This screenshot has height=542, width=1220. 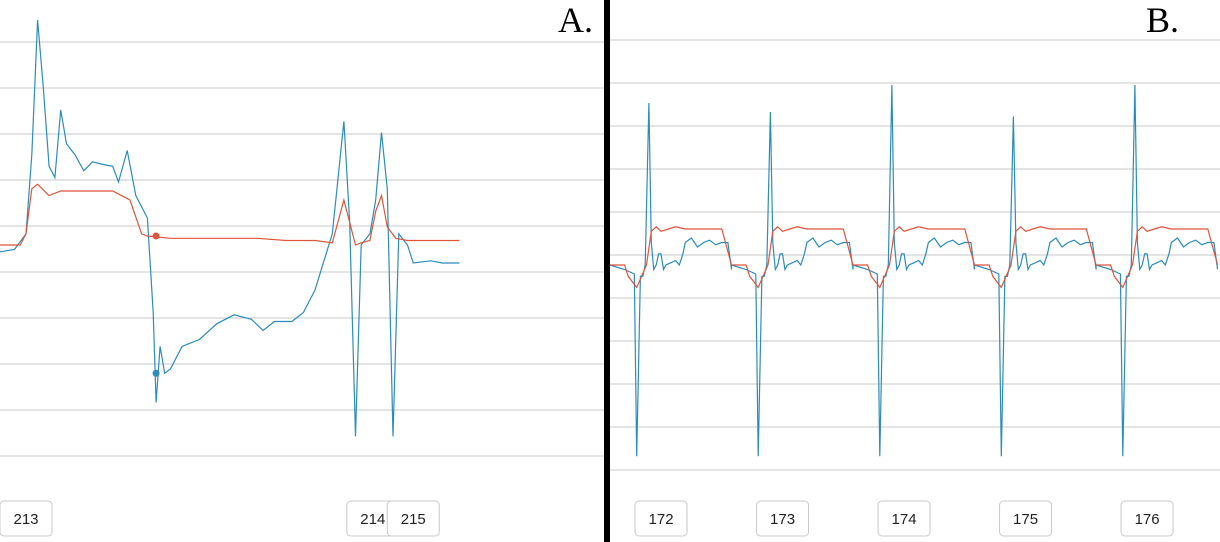 I want to click on tick-label-214: 214, so click(x=373, y=518).